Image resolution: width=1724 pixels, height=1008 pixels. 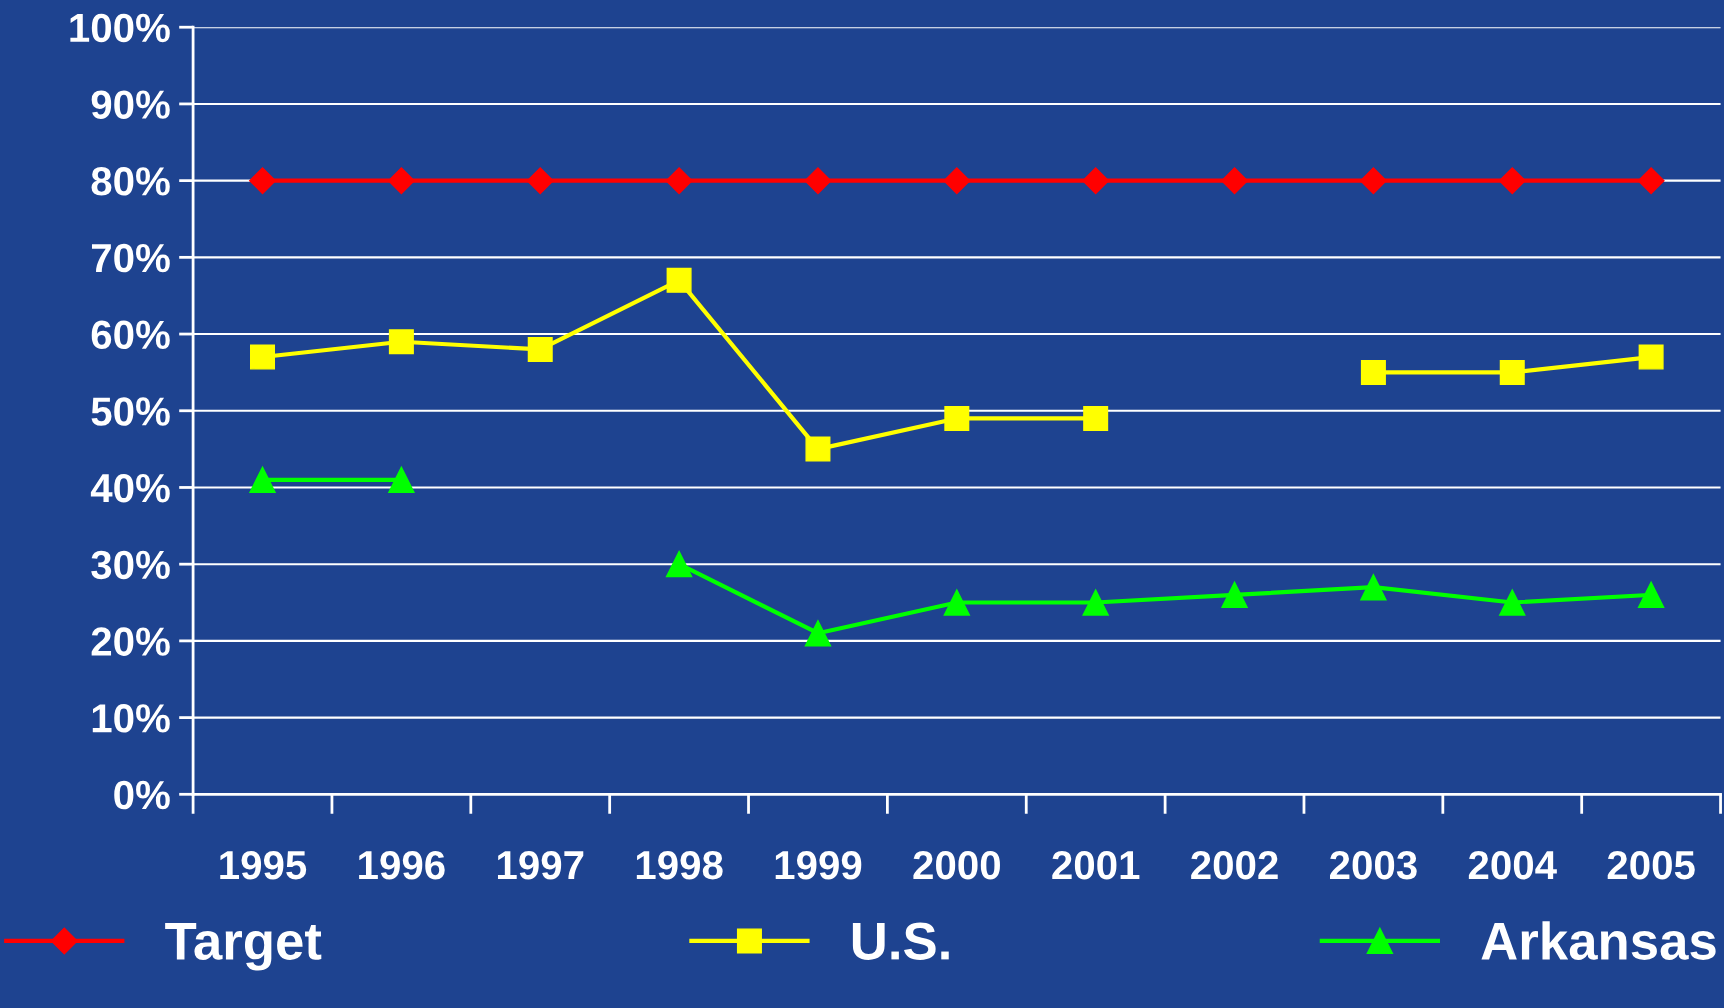 What do you see at coordinates (243, 947) in the screenshot?
I see `legend-label: Target` at bounding box center [243, 947].